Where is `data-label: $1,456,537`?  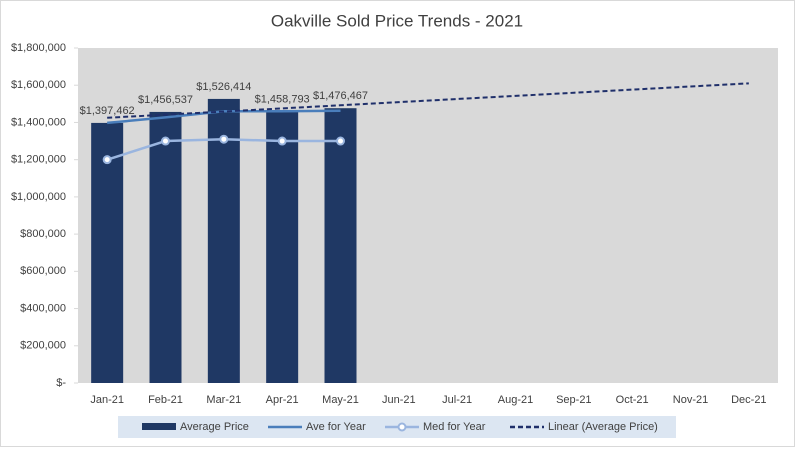
data-label: $1,456,537 is located at coordinates (165, 100).